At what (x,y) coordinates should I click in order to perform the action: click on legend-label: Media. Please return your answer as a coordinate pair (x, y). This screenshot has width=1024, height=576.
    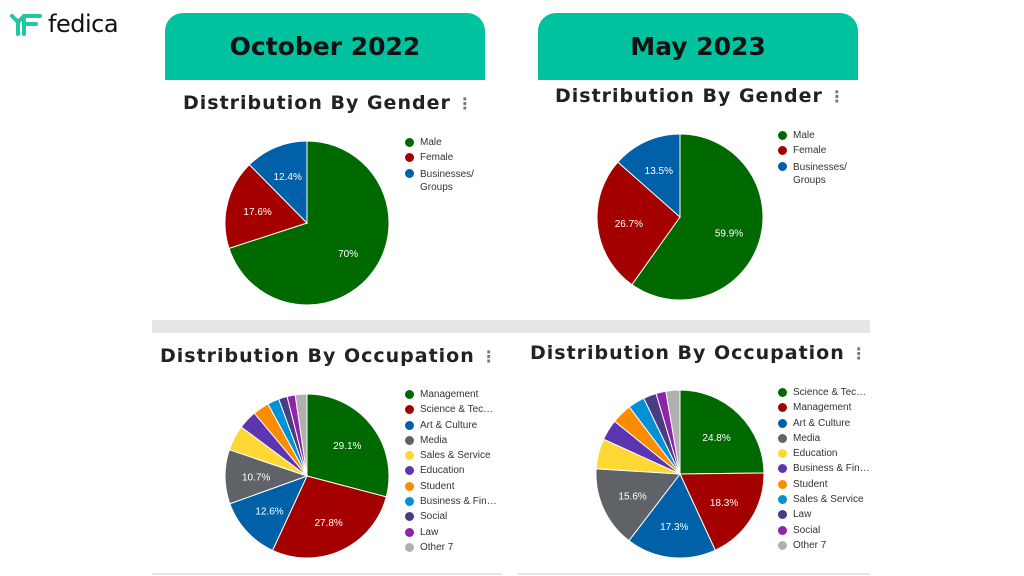
    Looking at the image, I should click on (434, 440).